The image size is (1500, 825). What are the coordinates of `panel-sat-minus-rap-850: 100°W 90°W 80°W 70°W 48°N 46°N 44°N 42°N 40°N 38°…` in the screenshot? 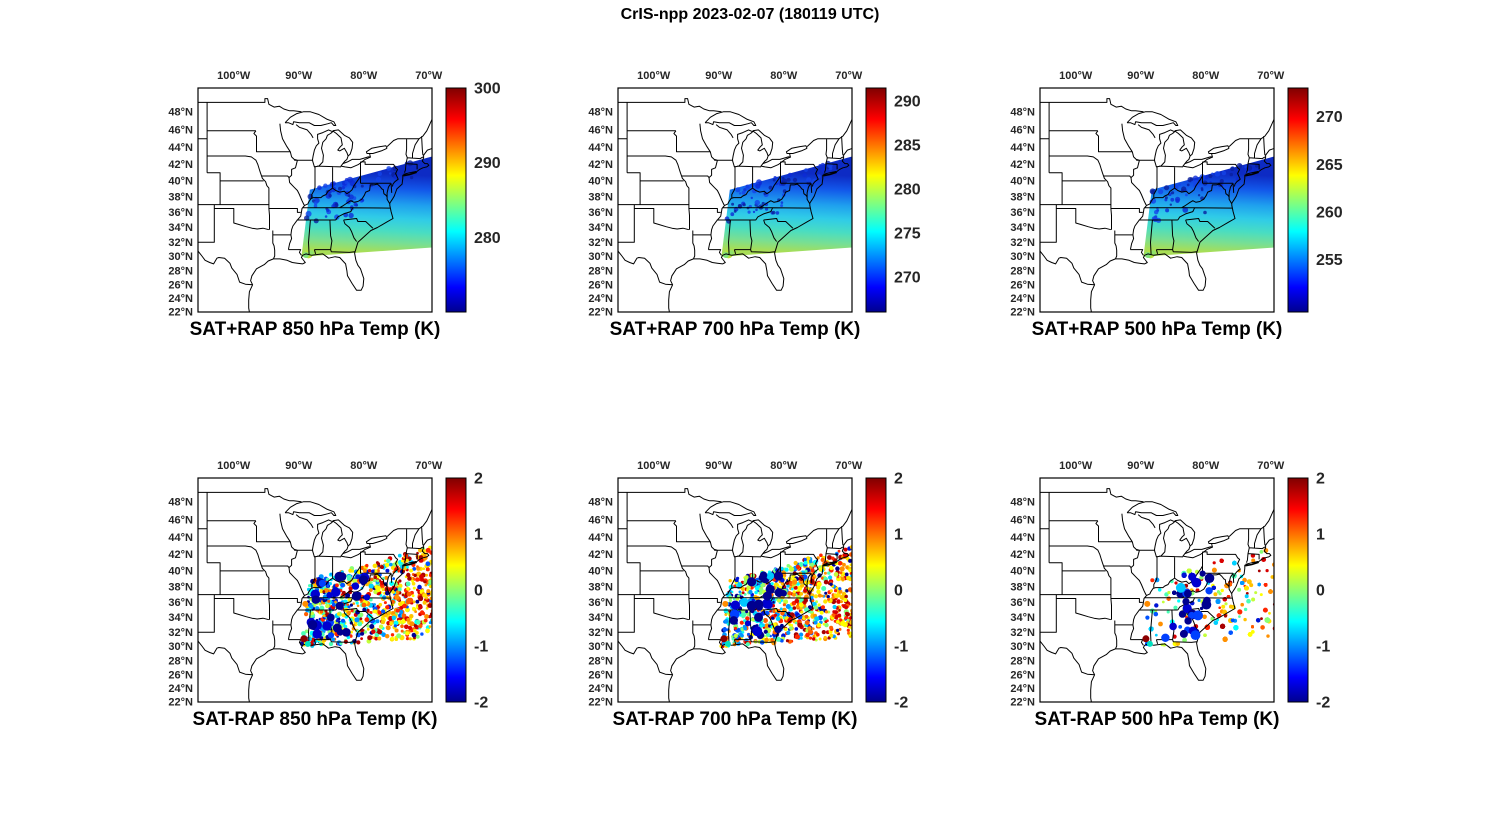 It's located at (334, 598).